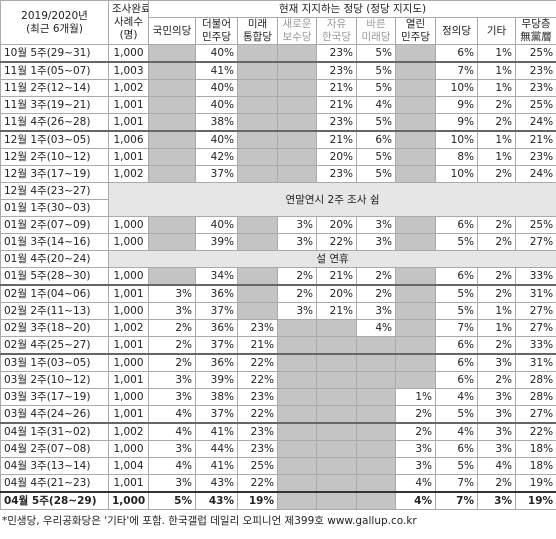 The width and height of the screenshot is (556, 539). What do you see at coordinates (216, 449) in the screenshot?
I see `value-cell: 44%` at bounding box center [216, 449].